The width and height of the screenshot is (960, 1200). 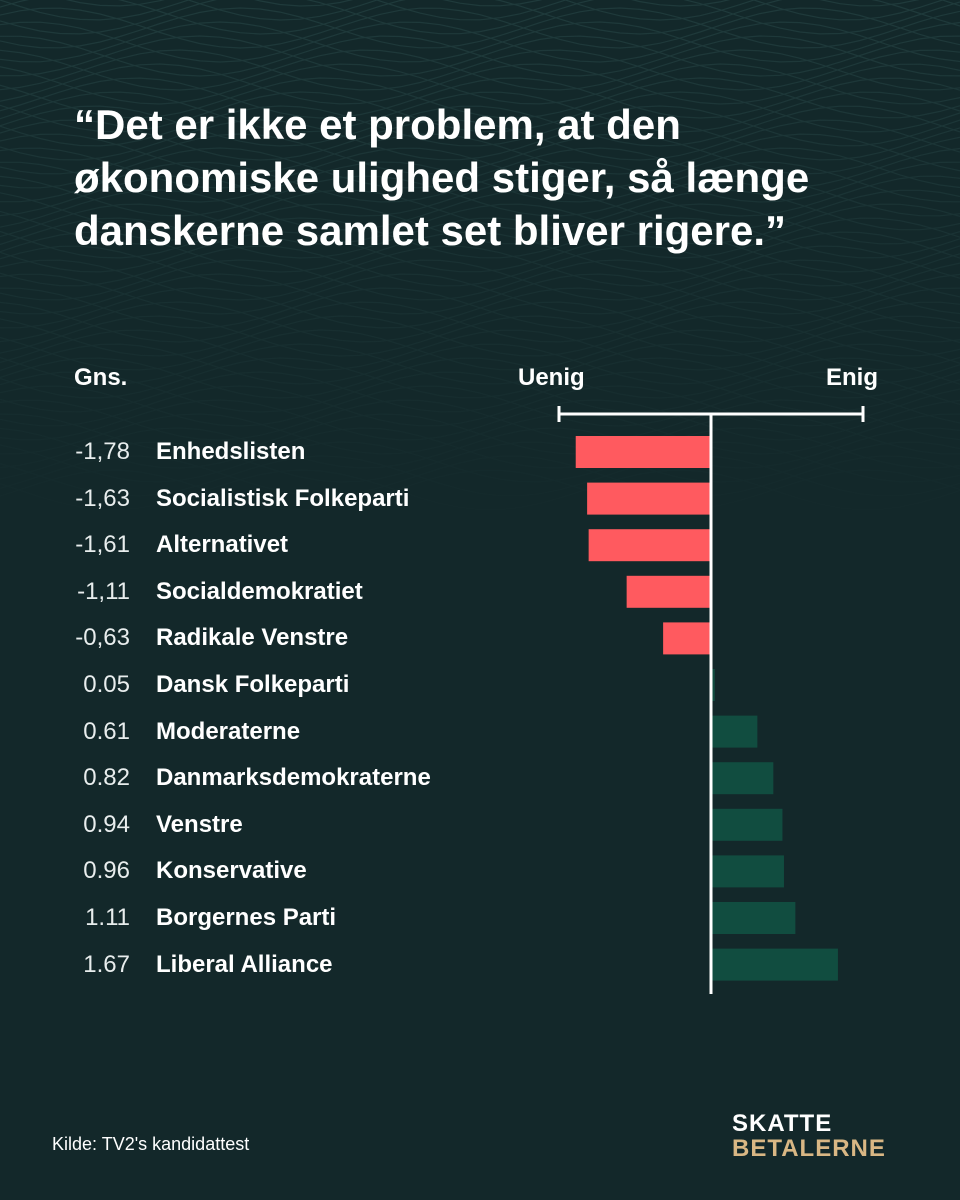 What do you see at coordinates (649, 545) in the screenshot?
I see `bar-alternativet` at bounding box center [649, 545].